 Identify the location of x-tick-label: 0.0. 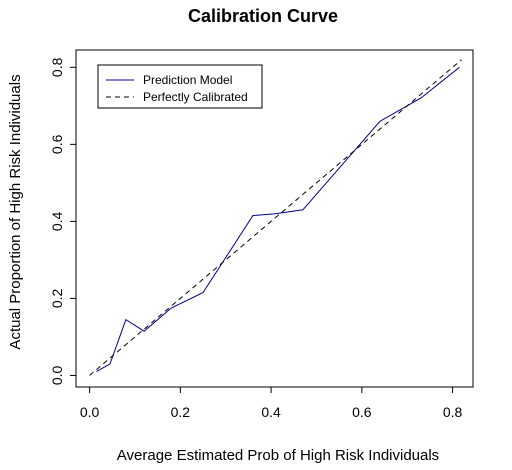
(90, 412).